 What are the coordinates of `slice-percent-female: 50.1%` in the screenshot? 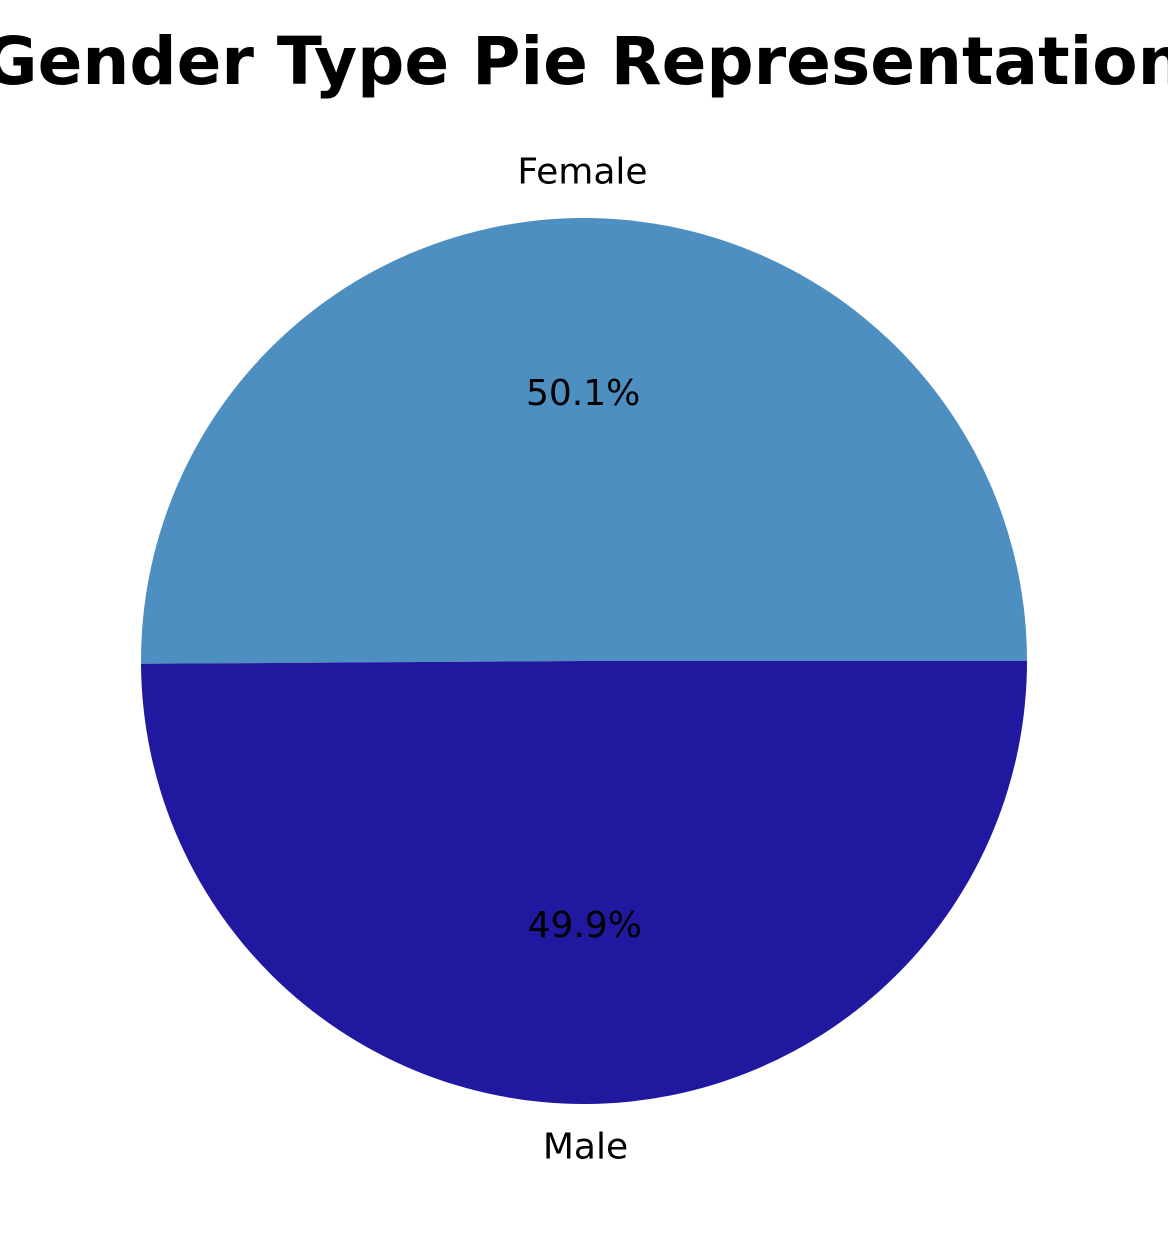 It's located at (583, 393).